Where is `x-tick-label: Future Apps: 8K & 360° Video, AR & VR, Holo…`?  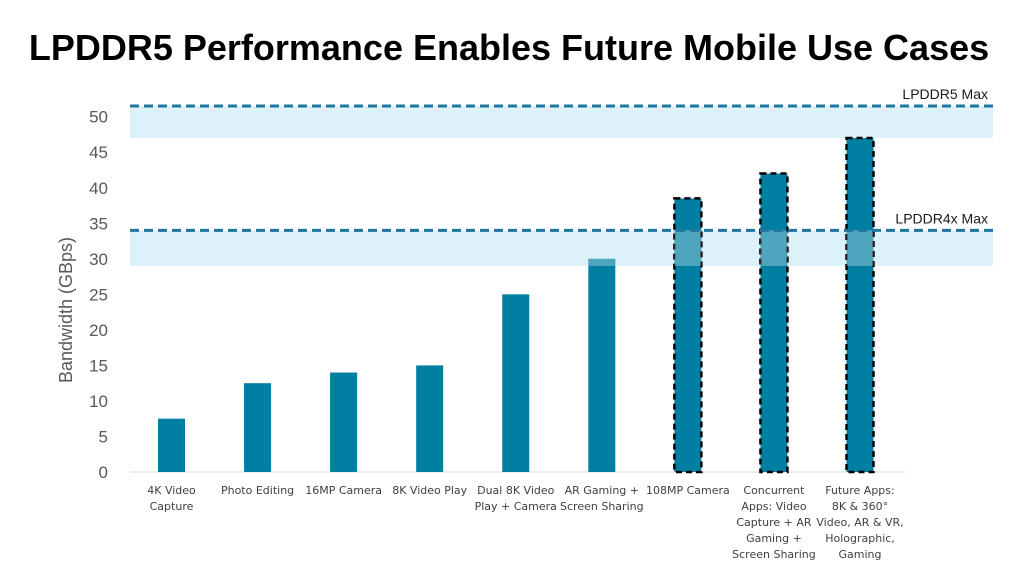 x-tick-label: Future Apps: 8K & 360° Video, AR & VR, Holo… is located at coordinates (859, 522).